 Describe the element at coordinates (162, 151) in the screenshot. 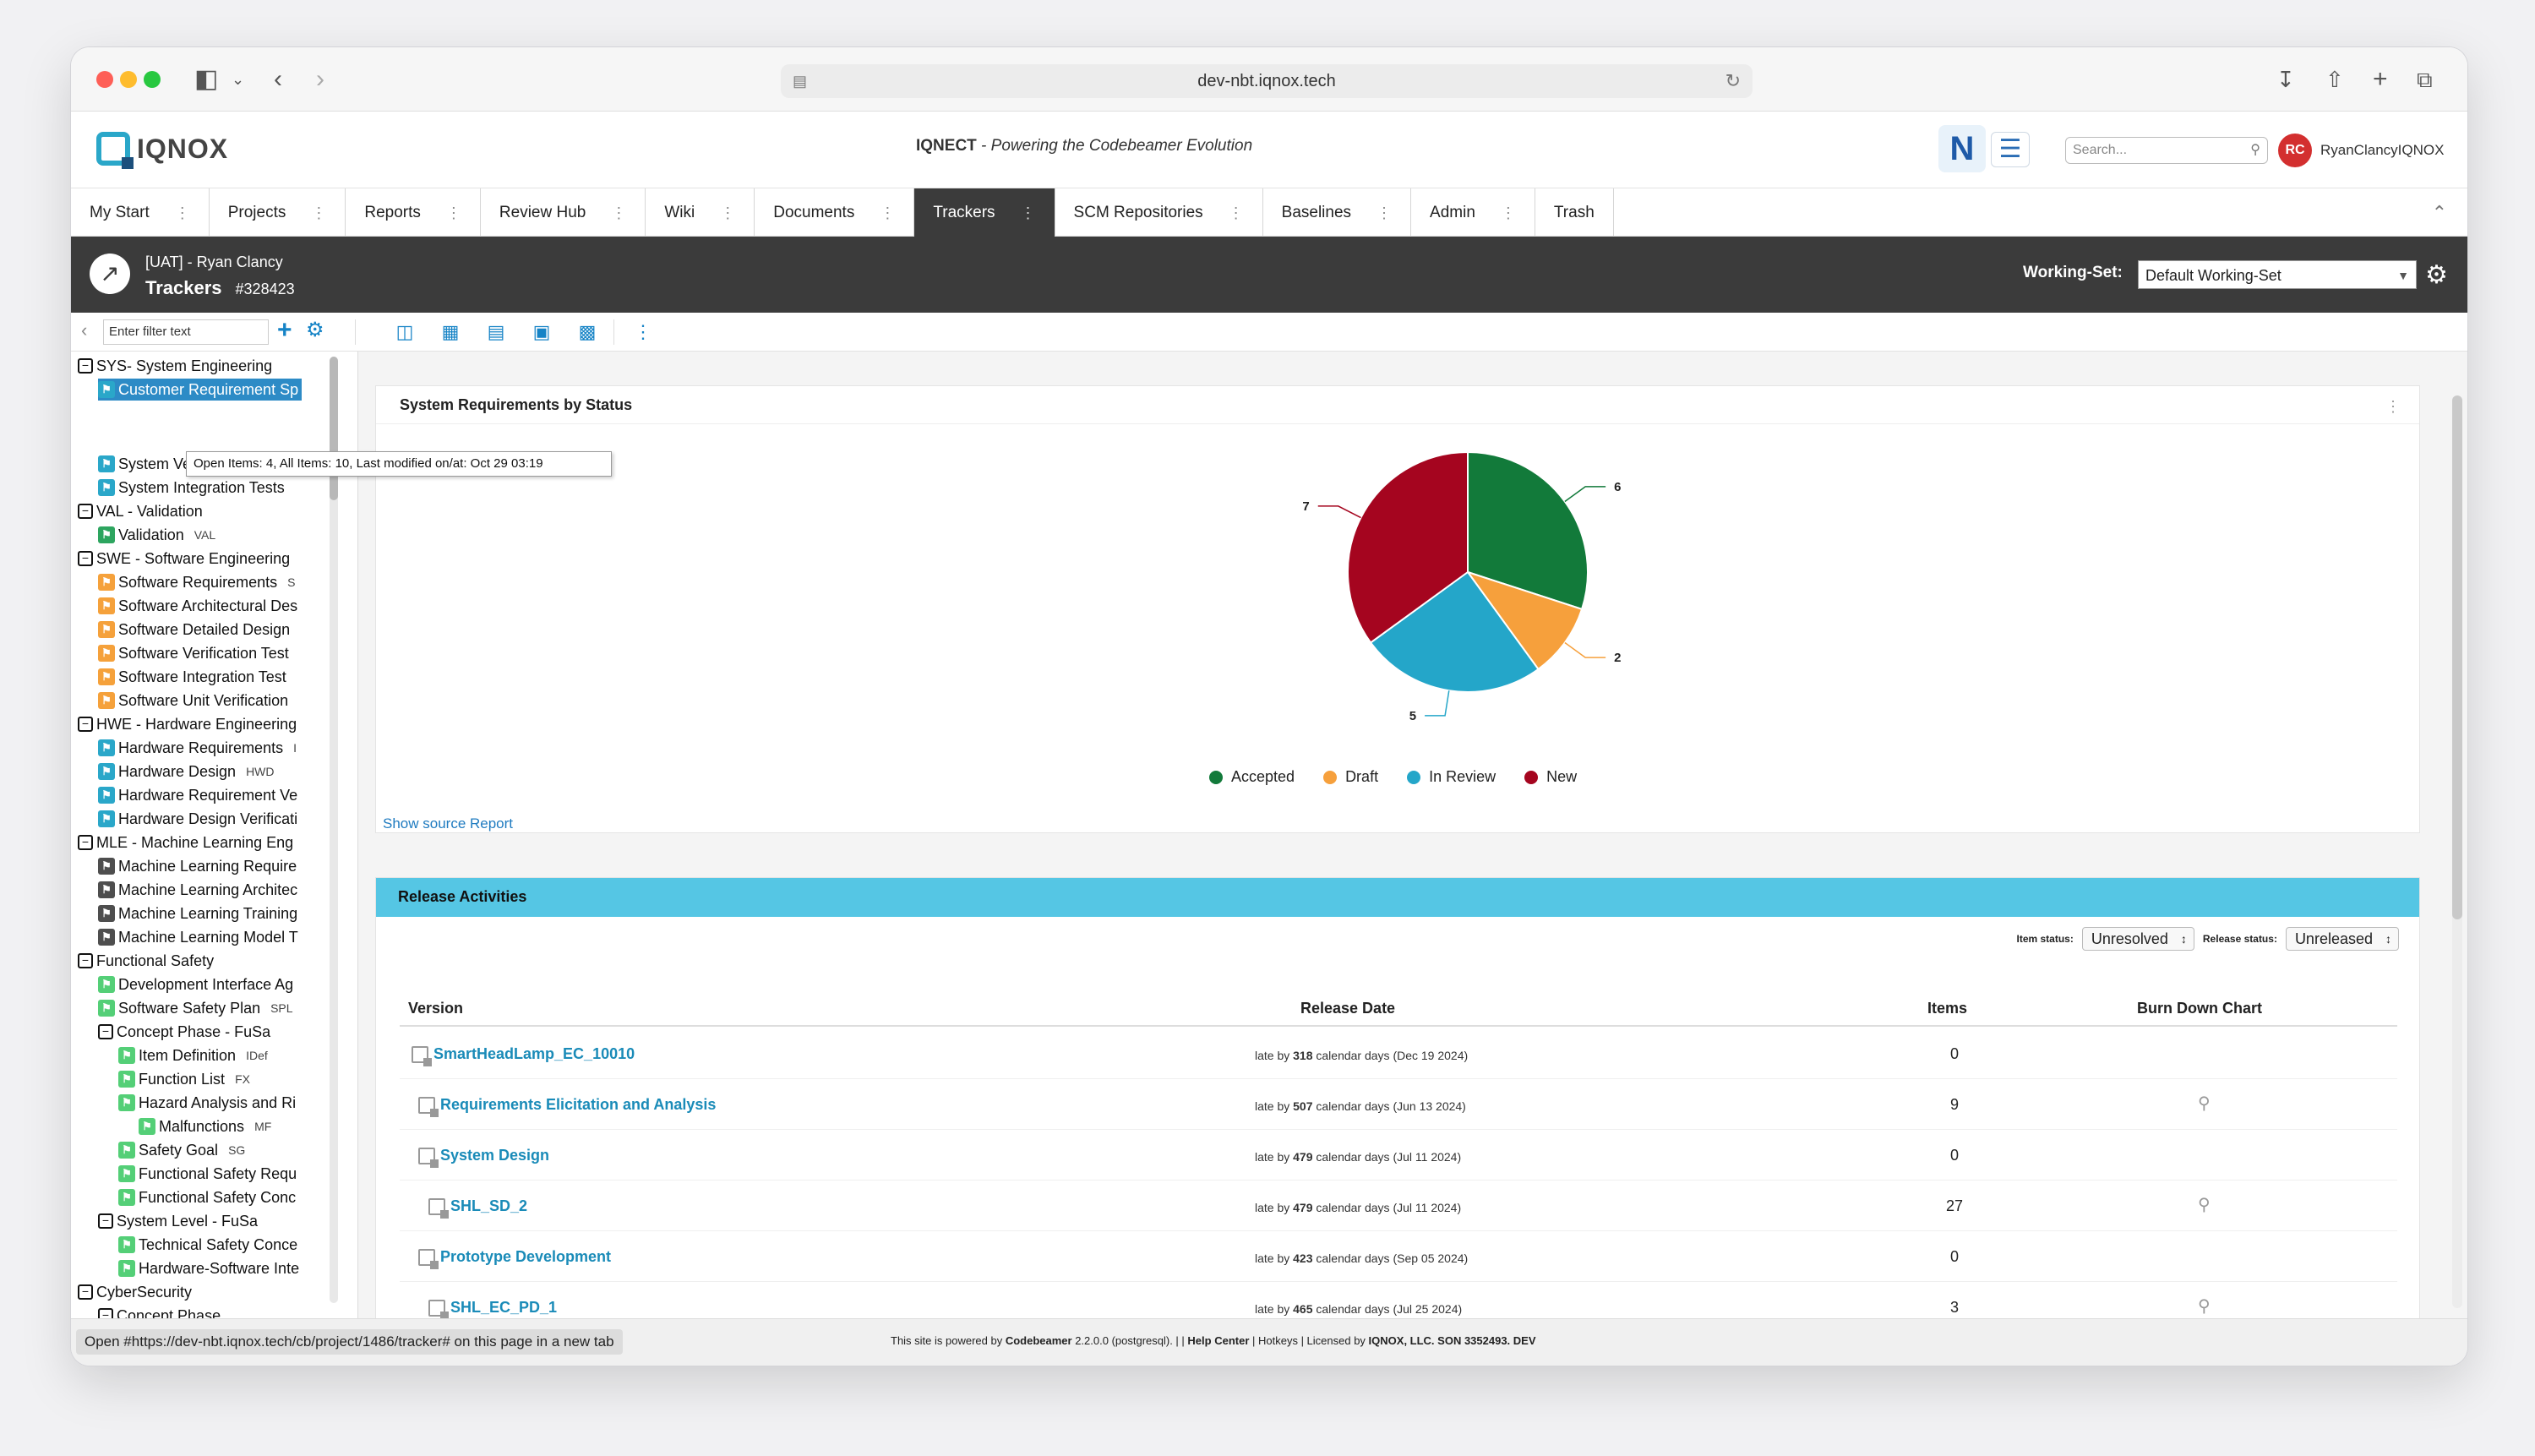

I see `iqnox-logo: IQNOX` at that location.